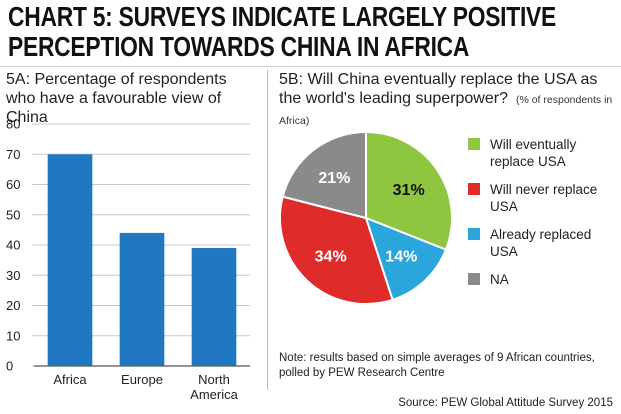 Image resolution: width=621 pixels, height=414 pixels. What do you see at coordinates (214, 387) in the screenshot?
I see `x-category-label: North America` at bounding box center [214, 387].